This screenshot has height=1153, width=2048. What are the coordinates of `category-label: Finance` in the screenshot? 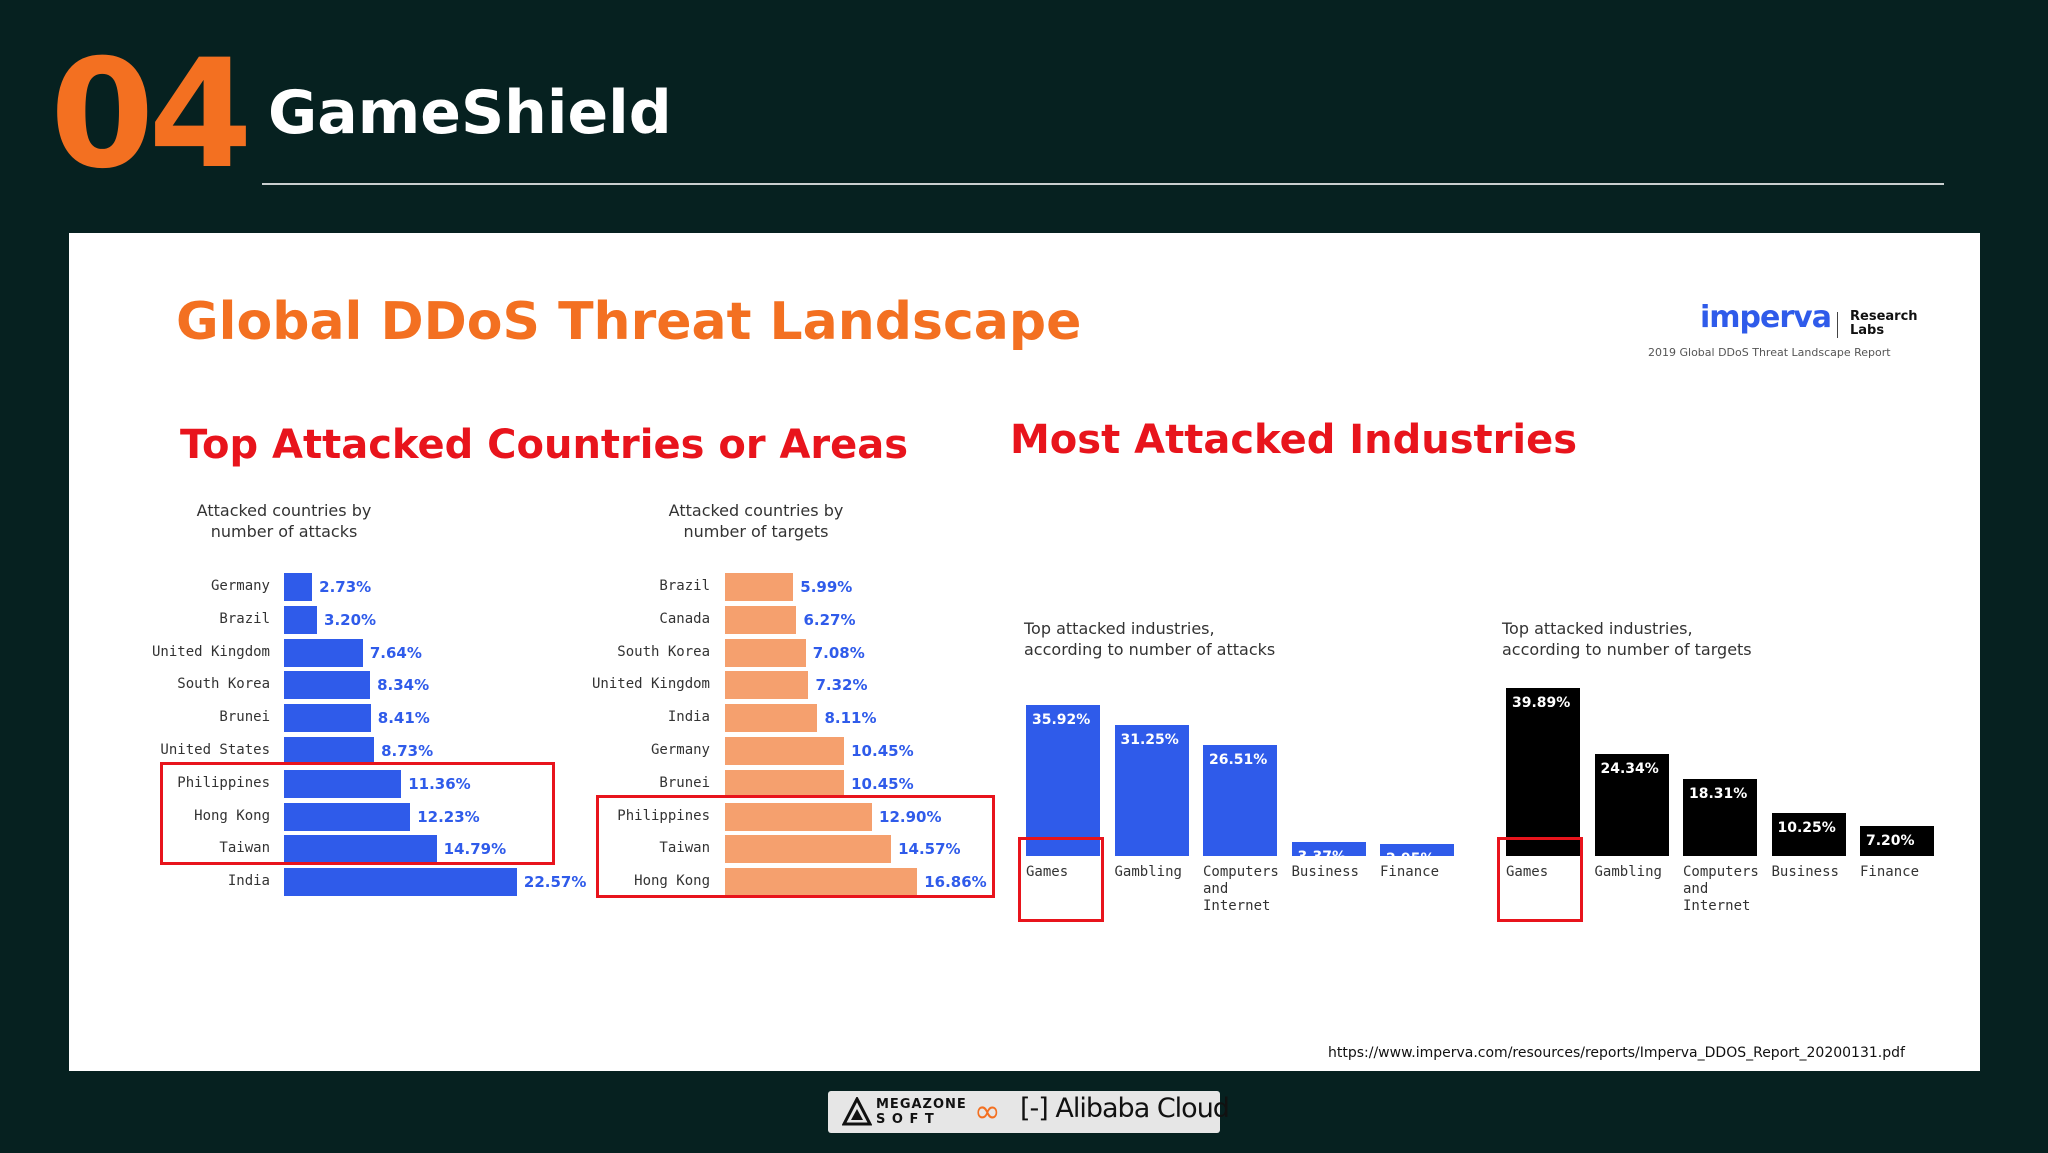 It's located at (1425, 872).